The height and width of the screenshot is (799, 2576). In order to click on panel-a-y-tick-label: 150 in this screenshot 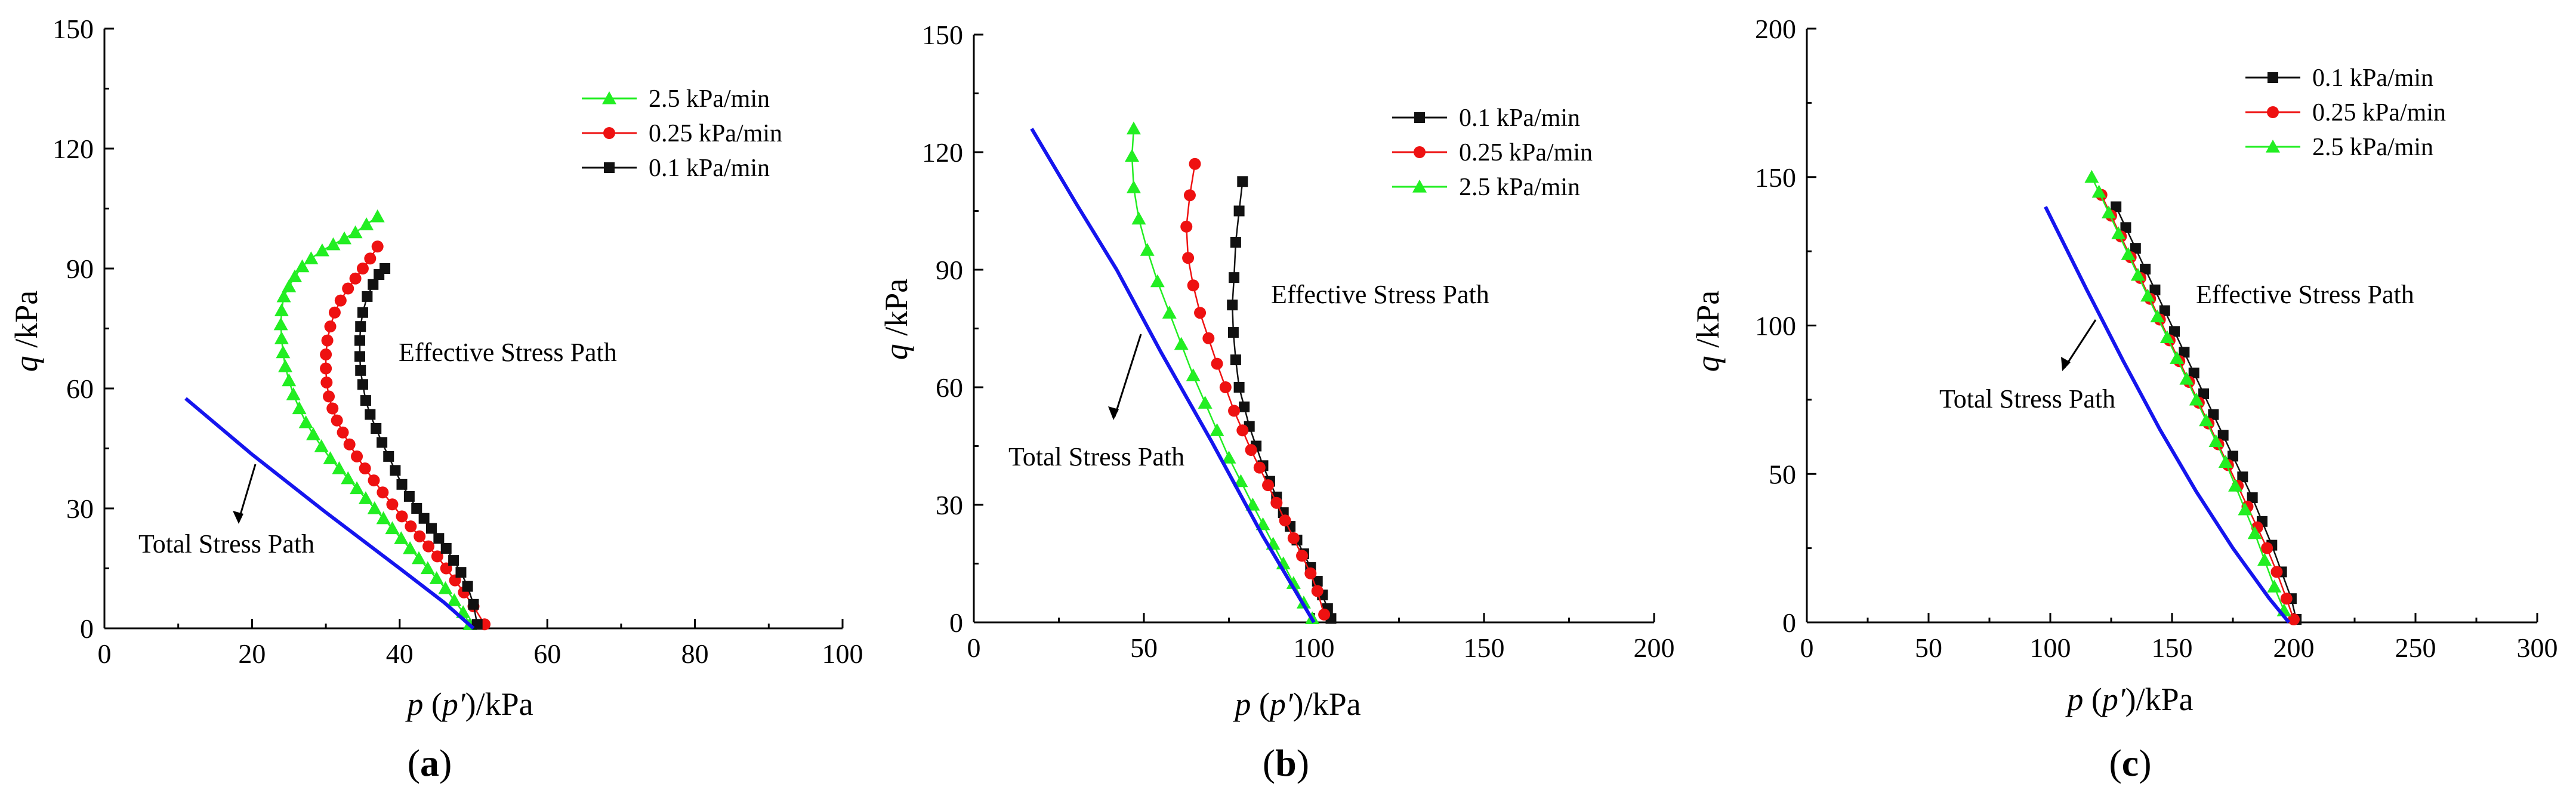, I will do `click(74, 29)`.